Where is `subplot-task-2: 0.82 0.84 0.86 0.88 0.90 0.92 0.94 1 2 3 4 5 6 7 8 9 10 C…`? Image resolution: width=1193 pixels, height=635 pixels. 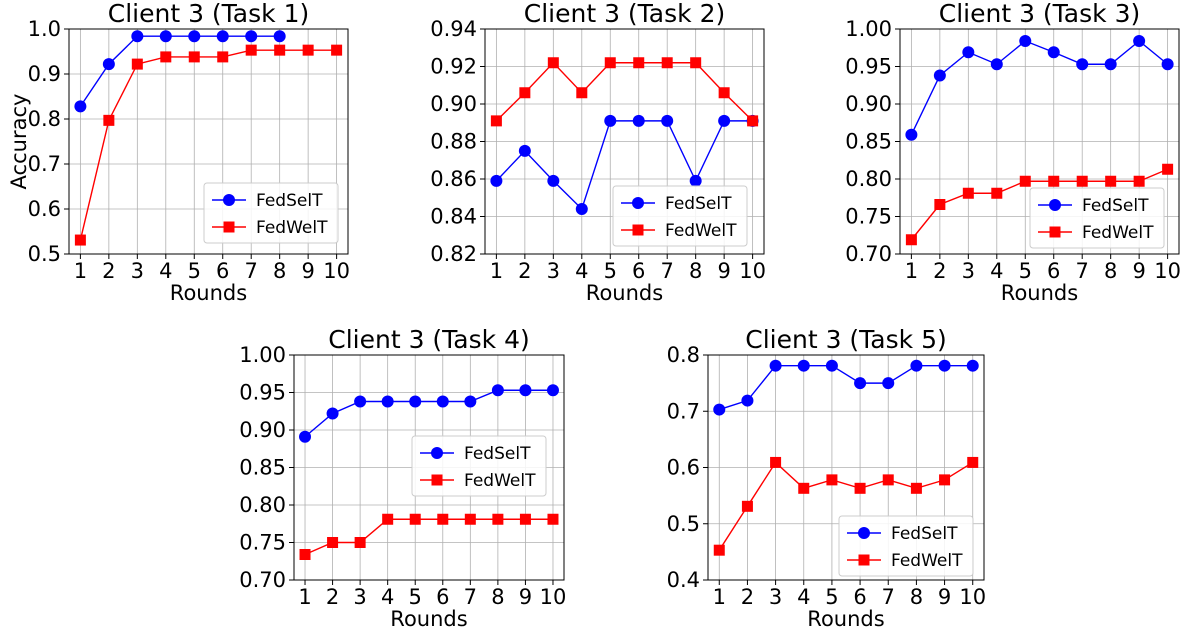
subplot-task-2: 0.82 0.84 0.86 0.88 0.90 0.92 0.94 1 2 3 4 5 6 7 8 9 10 C… is located at coordinates (598, 152).